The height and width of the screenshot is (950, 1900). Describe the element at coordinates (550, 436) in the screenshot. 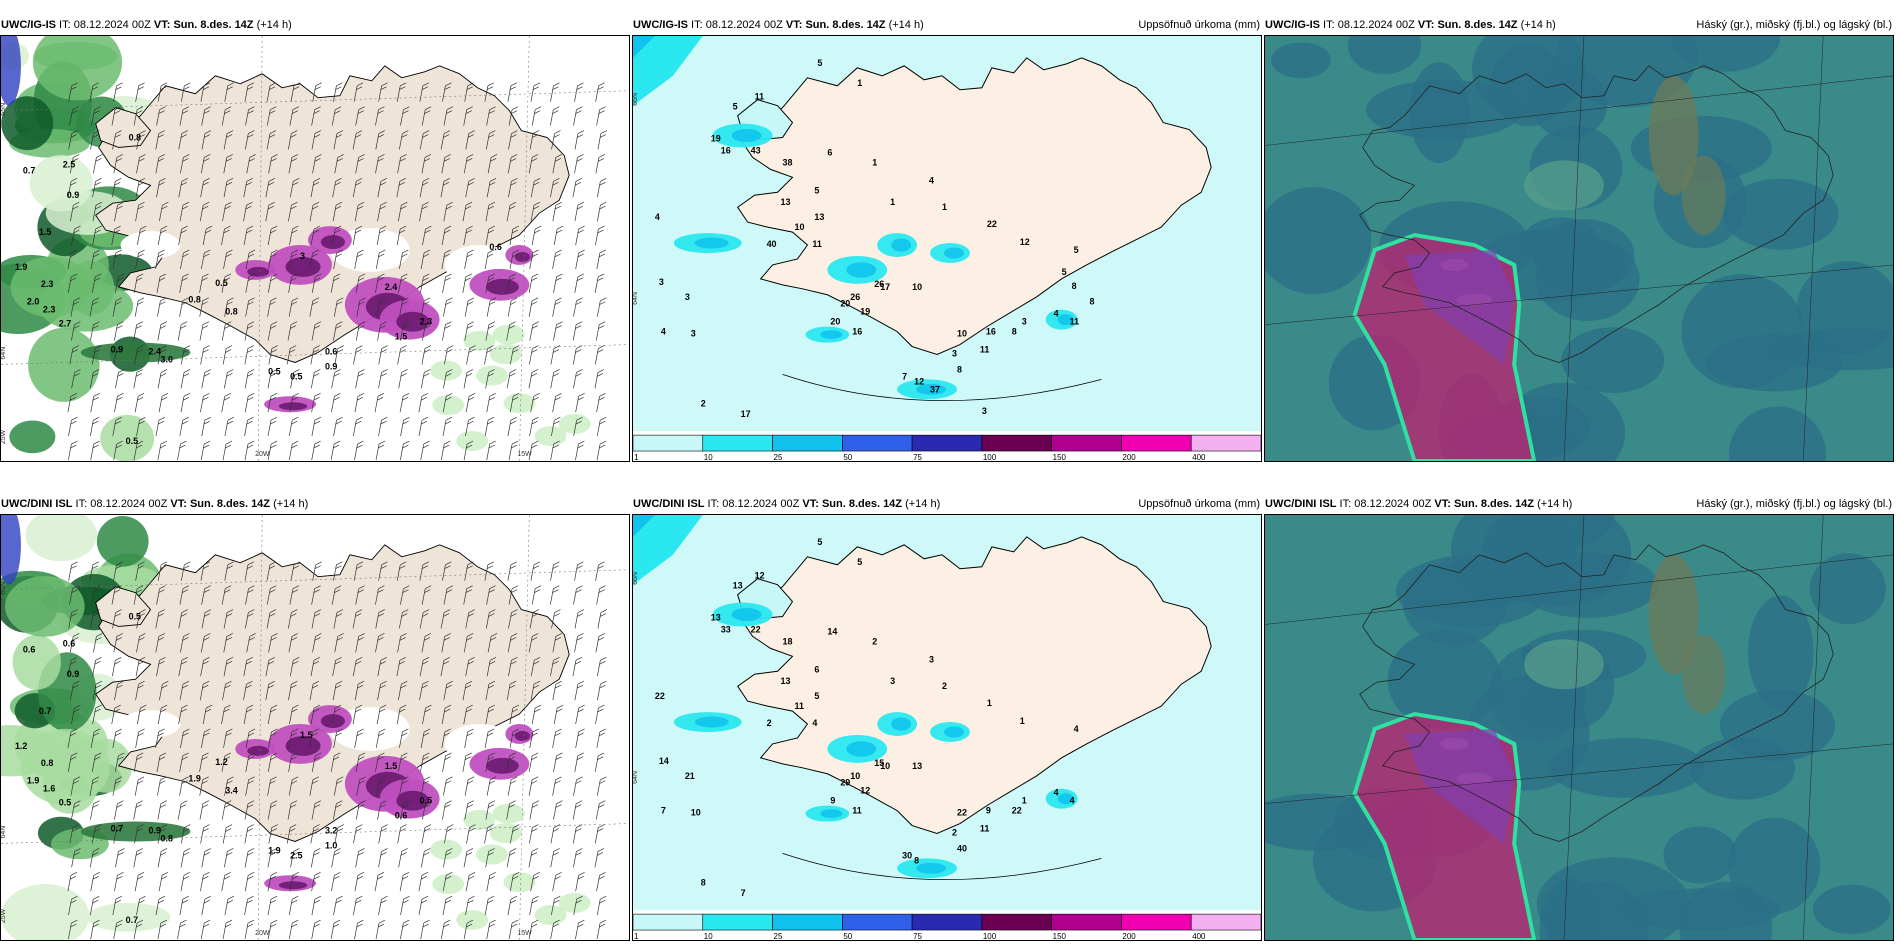

I see `green-precip-cell` at that location.